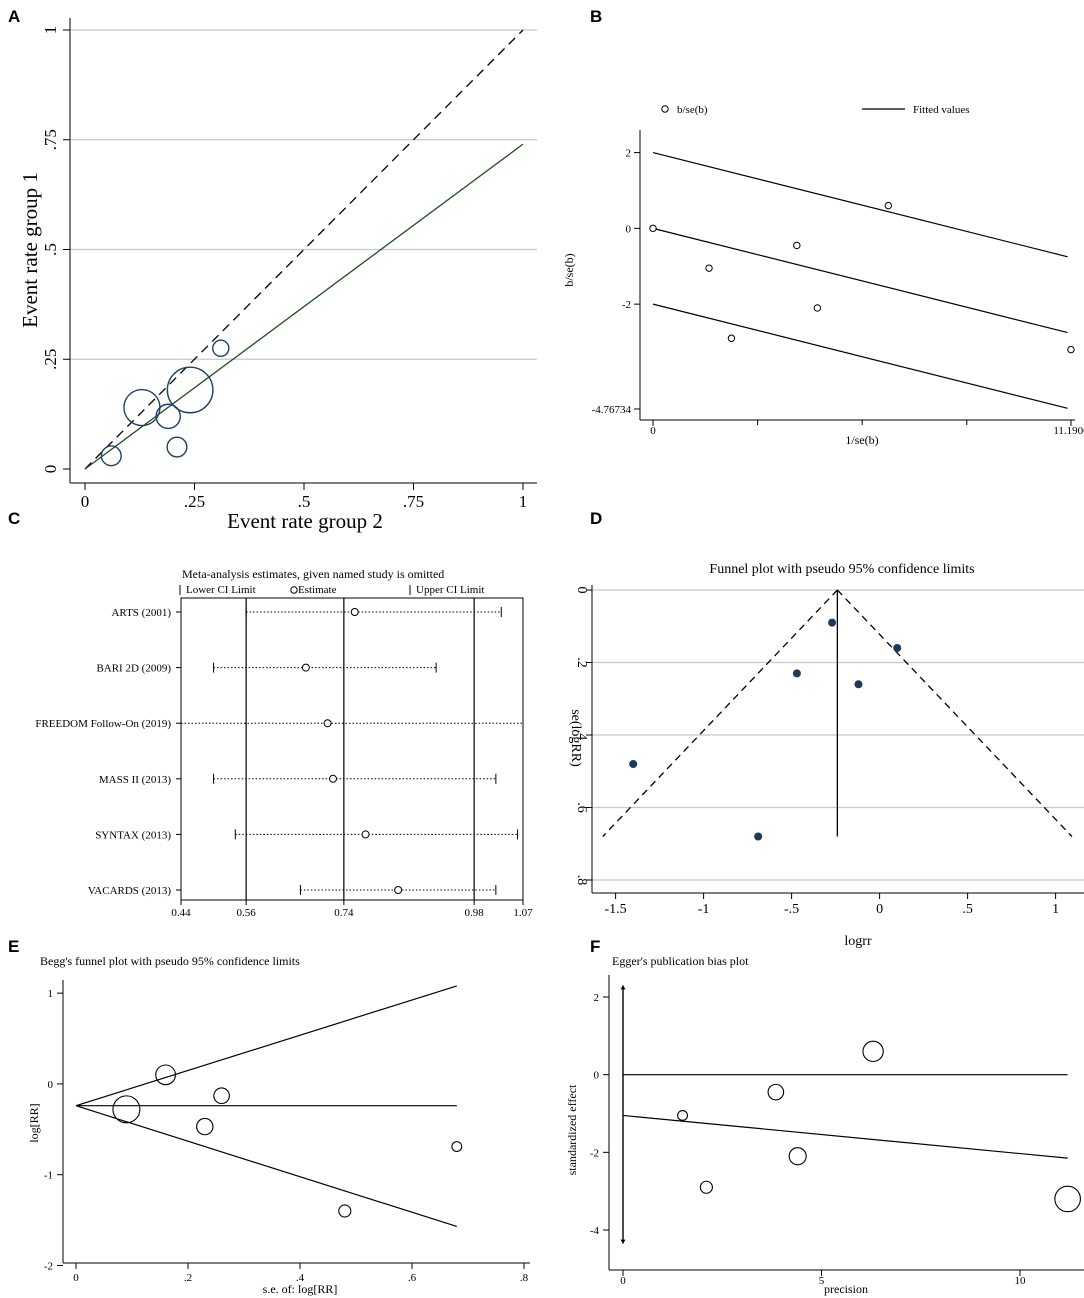  What do you see at coordinates (941, 110) in the screenshot?
I see `panel-b-legend-fitted: Fitted values` at bounding box center [941, 110].